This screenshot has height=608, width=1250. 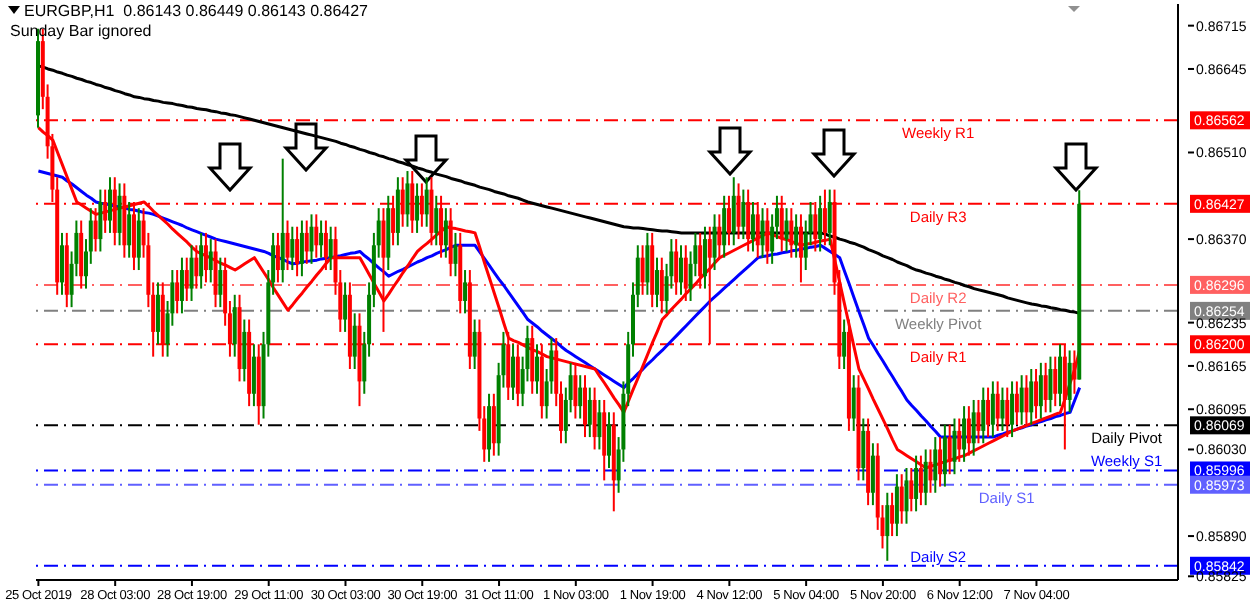 What do you see at coordinates (196, 11) in the screenshot?
I see `chart-title: EURGBP,H1 0.86143 0.86449 0.86143 0.86427` at bounding box center [196, 11].